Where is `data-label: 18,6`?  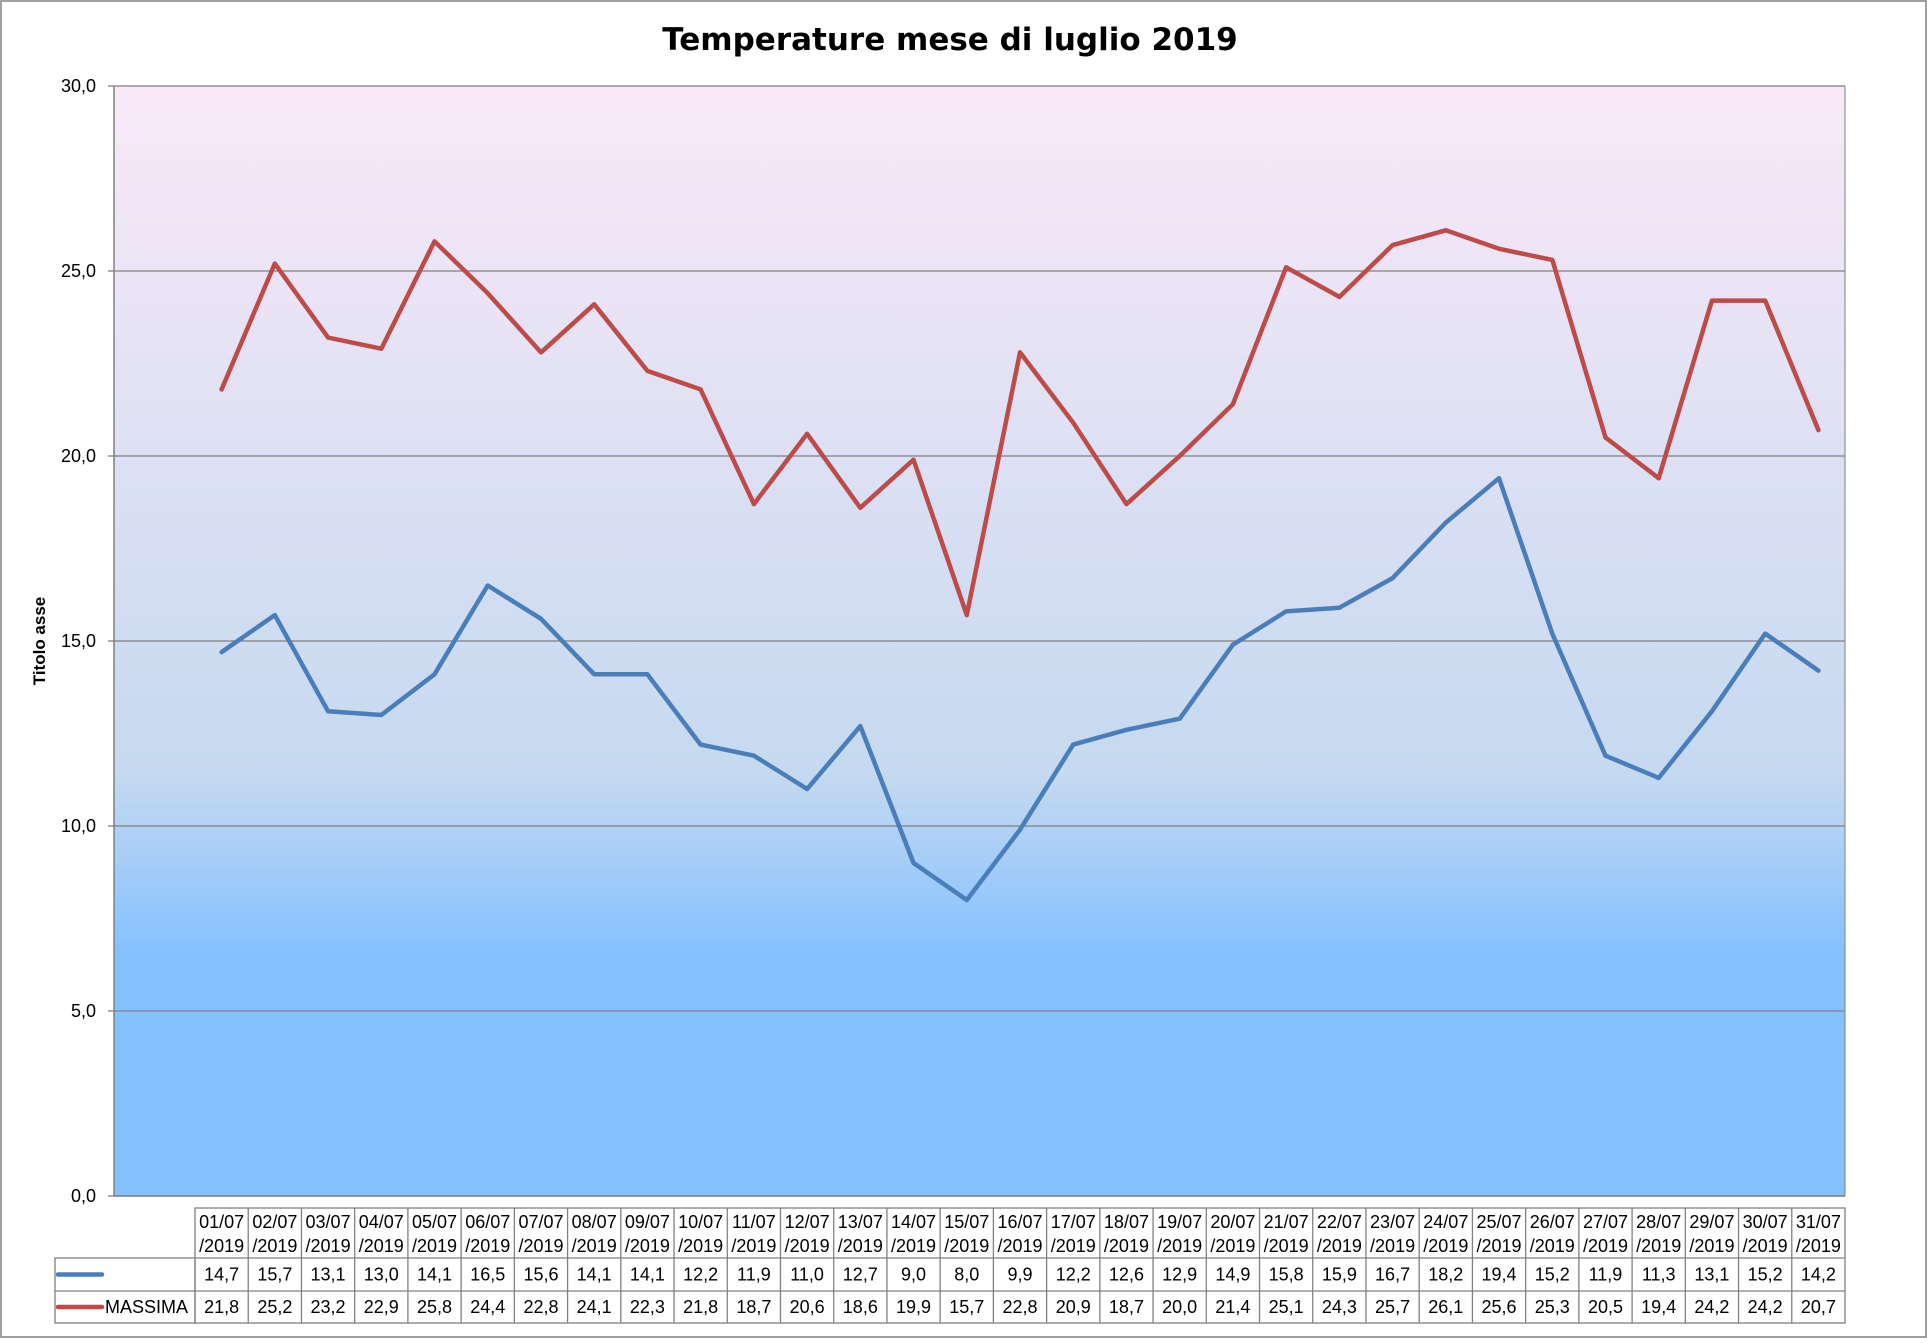
data-label: 18,6 is located at coordinates (860, 1307).